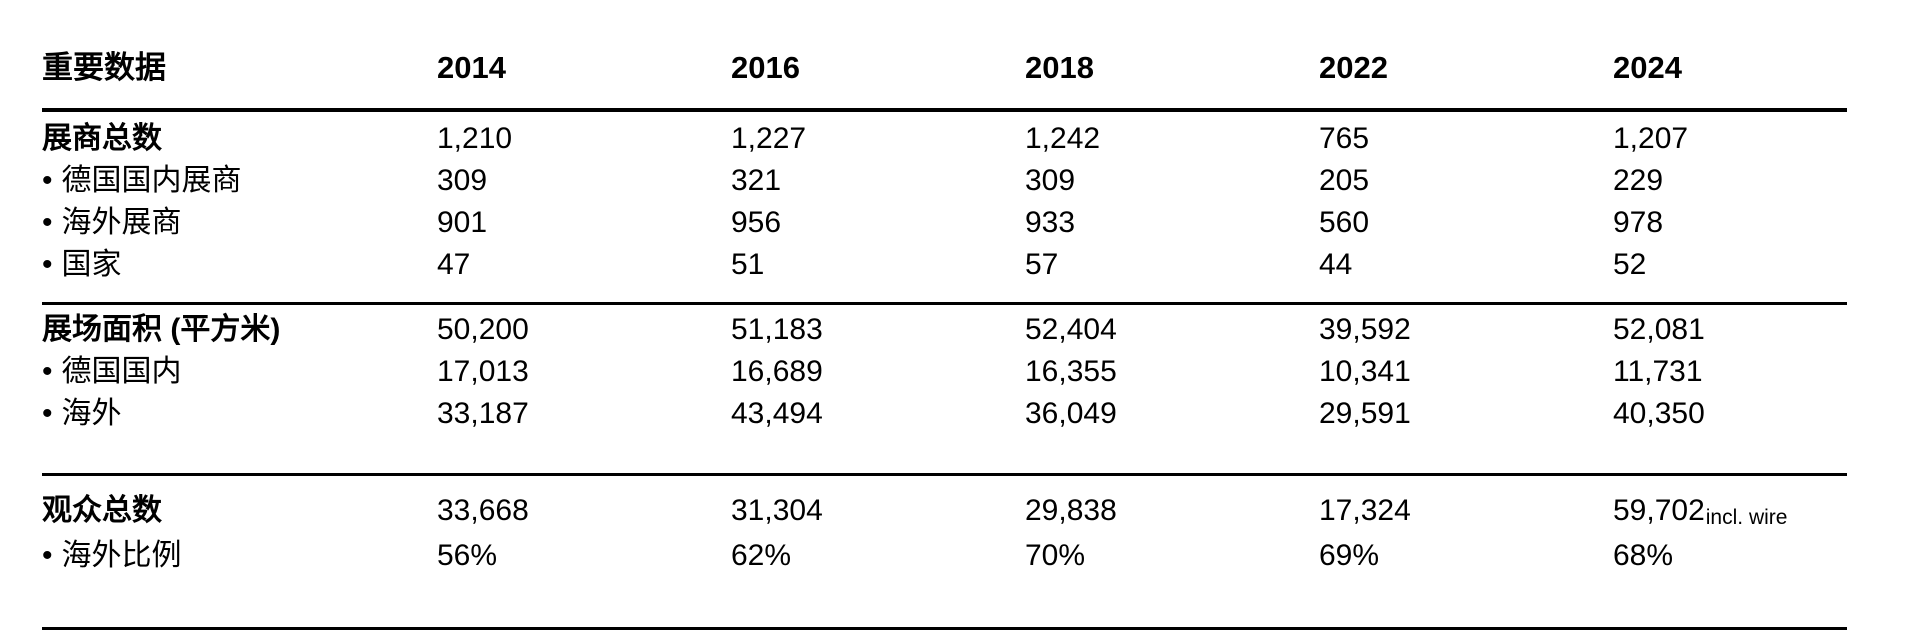  What do you see at coordinates (454, 264) in the screenshot?
I see `cell-value: 47` at bounding box center [454, 264].